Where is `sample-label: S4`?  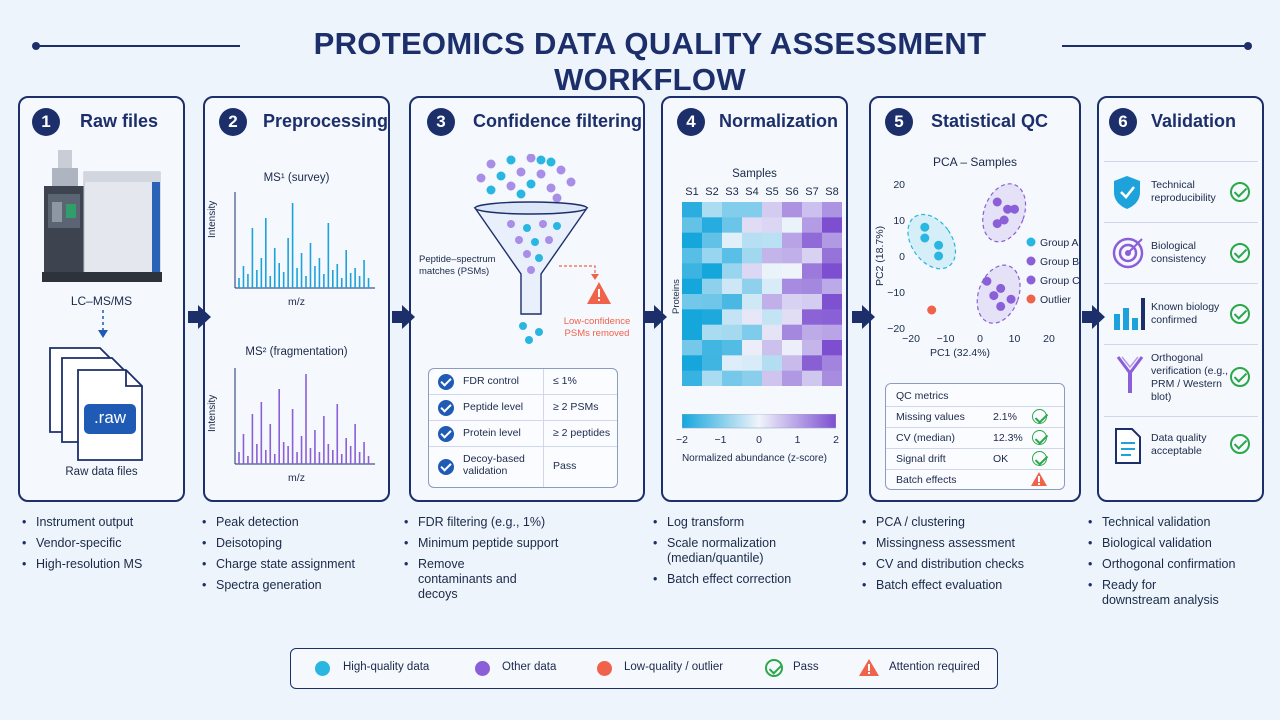
sample-label: S4 is located at coordinates (752, 192).